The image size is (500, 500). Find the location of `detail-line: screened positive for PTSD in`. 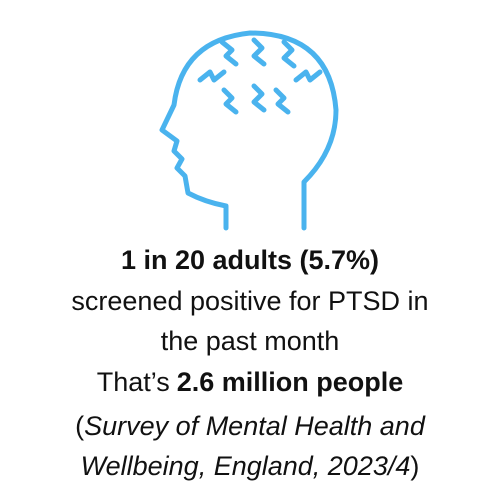

detail-line: screened positive for PTSD in is located at coordinates (250, 301).